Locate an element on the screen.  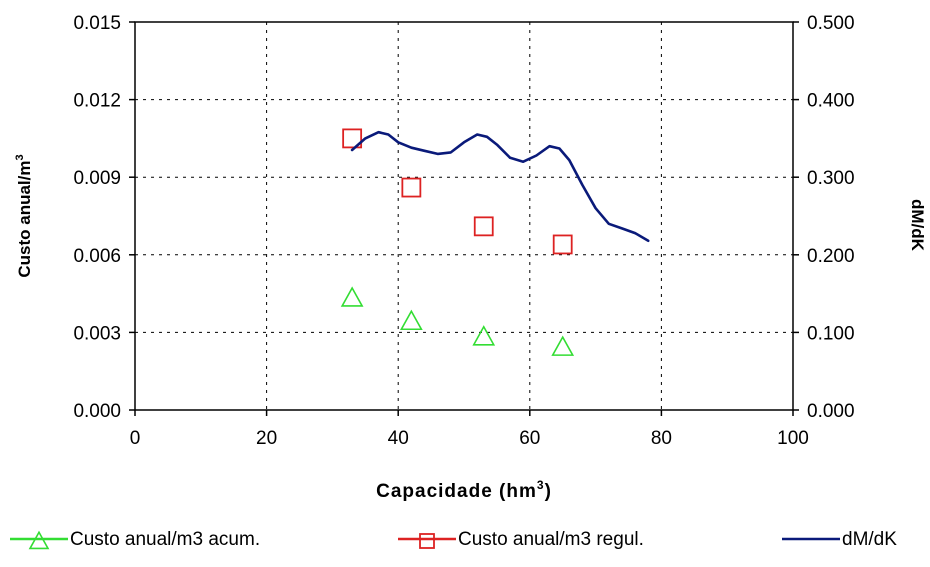
y2-tick-label: 0.500 is located at coordinates (831, 23).